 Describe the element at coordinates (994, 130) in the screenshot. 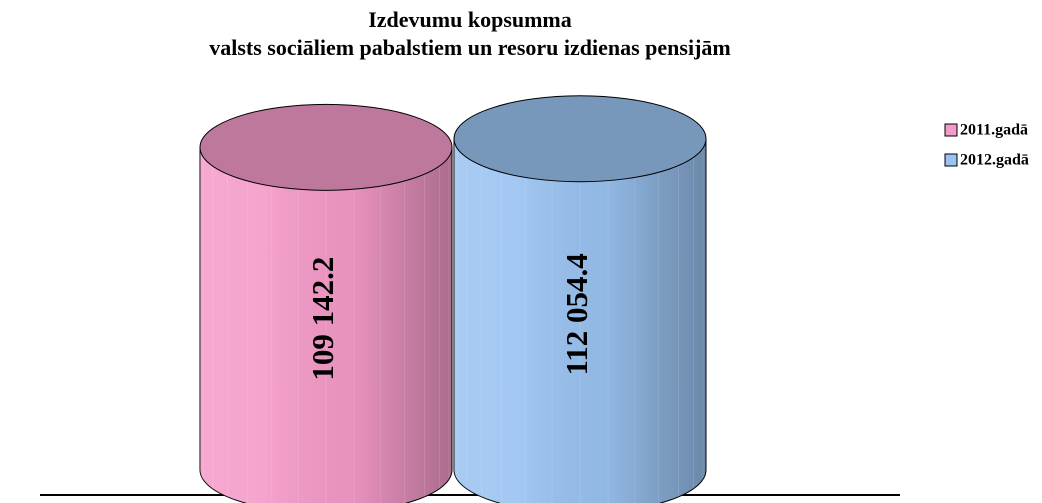

I see `legend-label: 2011.gadā` at that location.